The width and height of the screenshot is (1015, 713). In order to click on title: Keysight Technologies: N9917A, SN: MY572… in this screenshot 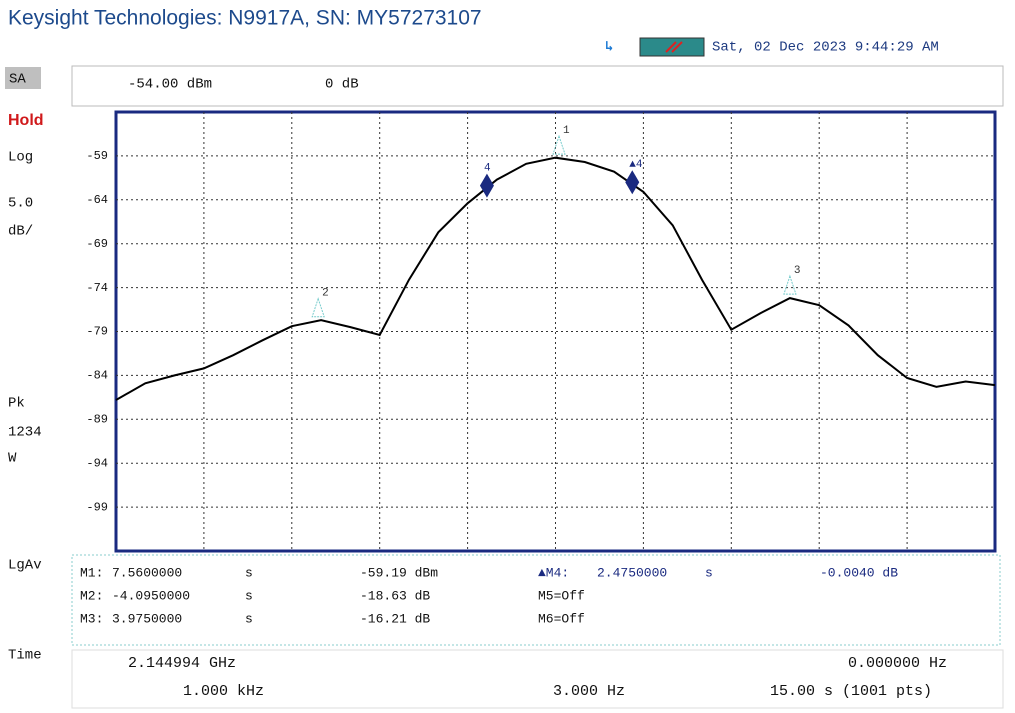, I will do `click(245, 18)`.